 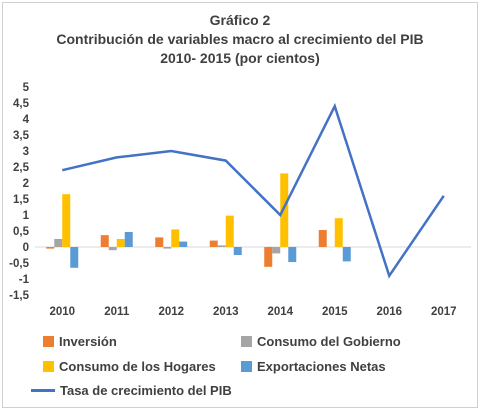 I want to click on y-tick-label: 2,5, so click(x=21, y=168).